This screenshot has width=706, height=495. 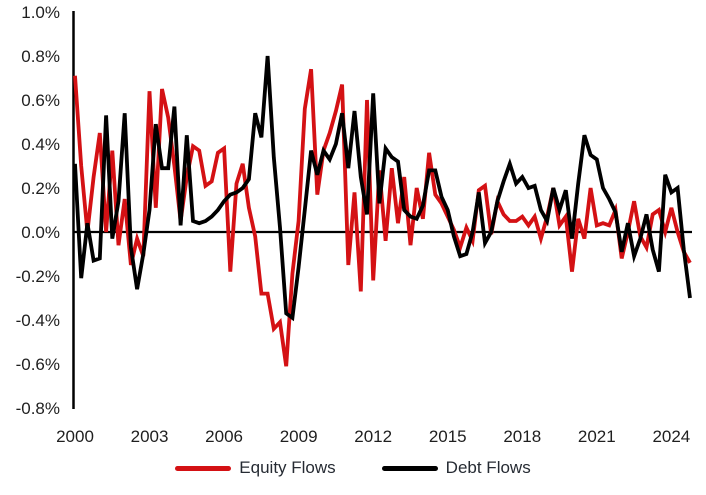 I want to click on x-axis-tick-label: 2006, so click(x=224, y=436).